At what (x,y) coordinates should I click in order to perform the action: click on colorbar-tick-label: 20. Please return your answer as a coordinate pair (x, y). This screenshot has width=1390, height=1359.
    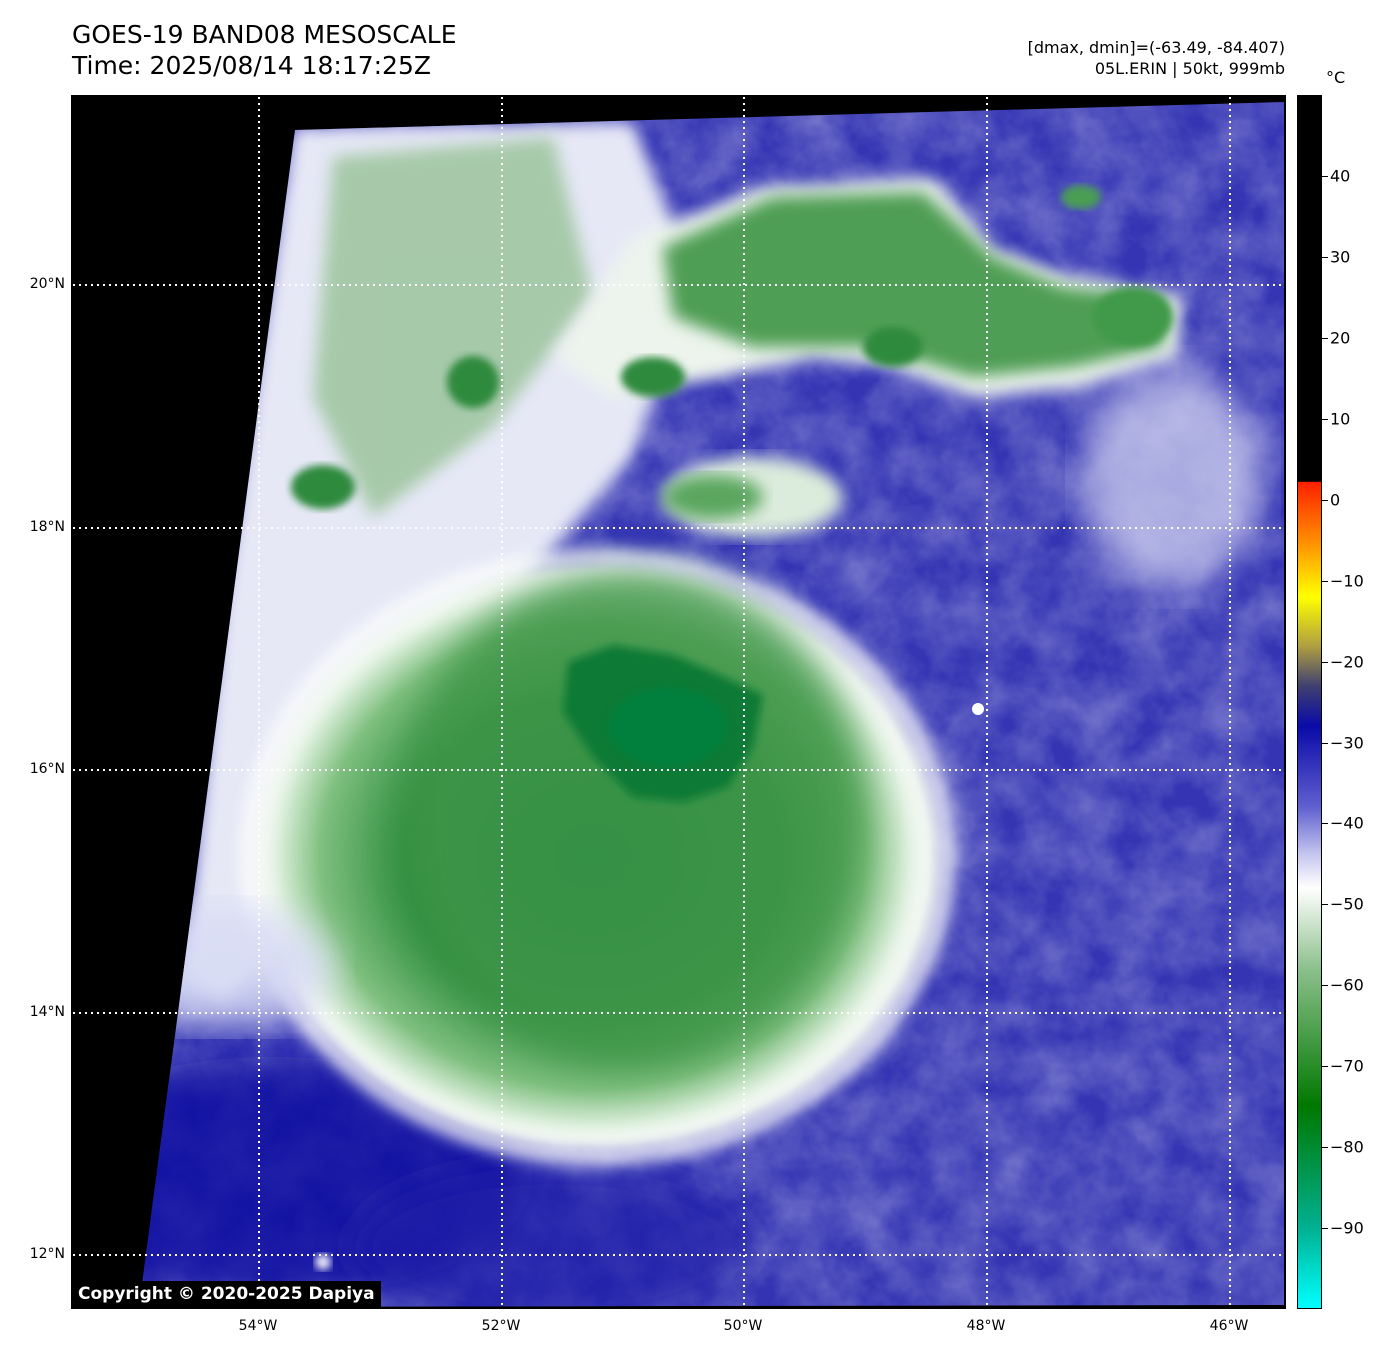
    Looking at the image, I should click on (1340, 338).